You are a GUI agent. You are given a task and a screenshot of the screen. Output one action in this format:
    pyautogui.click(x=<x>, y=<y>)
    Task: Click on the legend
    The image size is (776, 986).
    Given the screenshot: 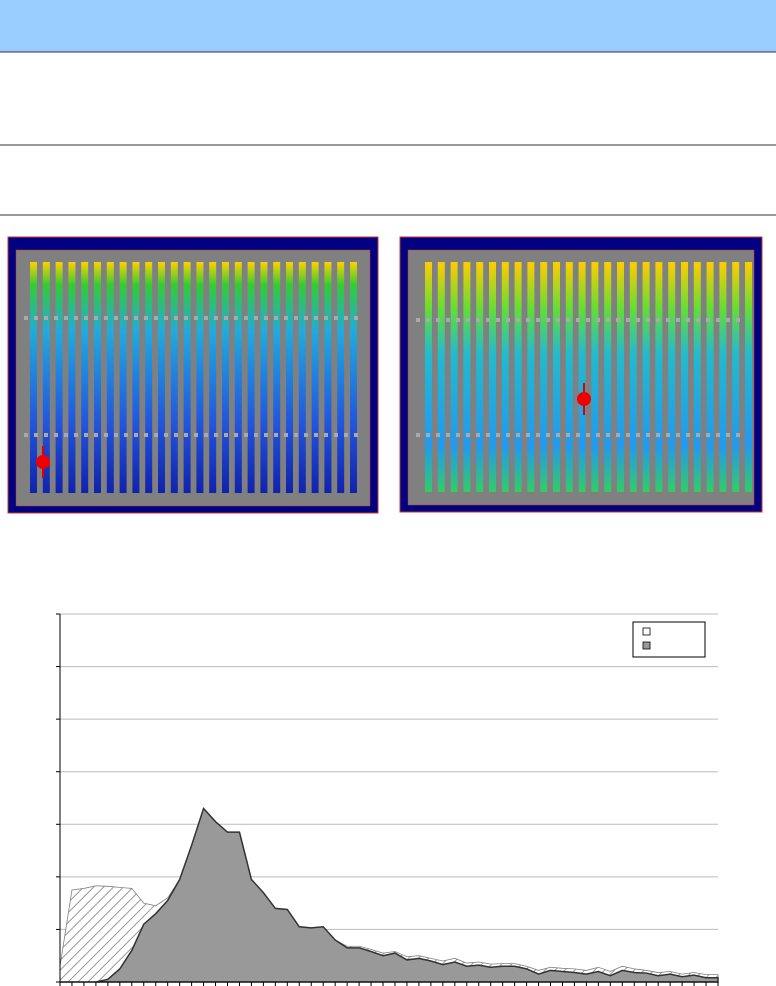 What is the action you would take?
    pyautogui.click(x=669, y=639)
    